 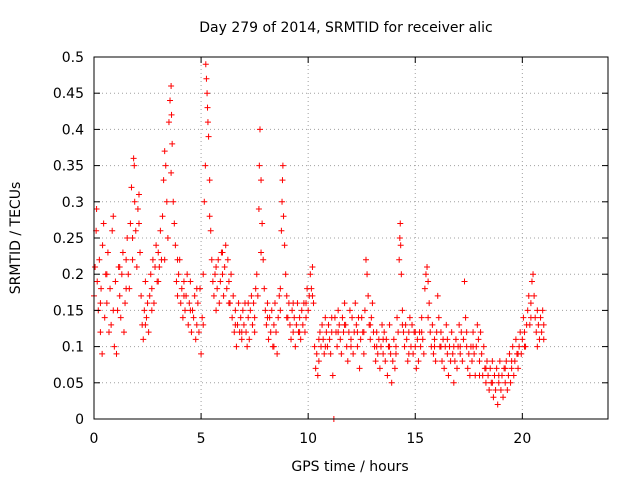 I want to click on x-tick-label: 15, so click(x=415, y=439).